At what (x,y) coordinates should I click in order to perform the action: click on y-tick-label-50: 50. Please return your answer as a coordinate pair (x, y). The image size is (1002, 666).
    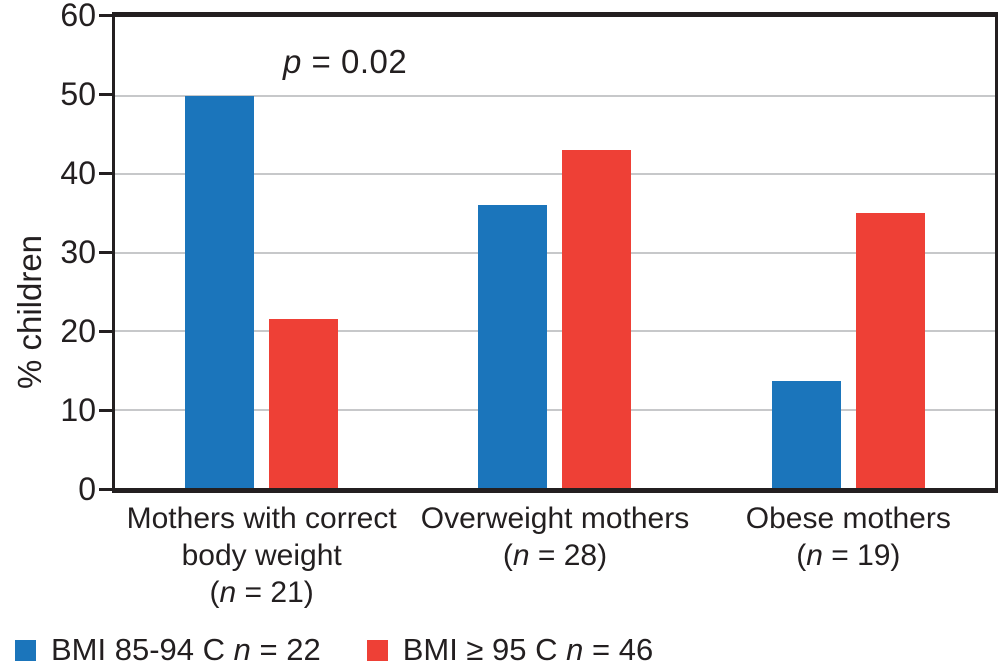
    Looking at the image, I should click on (78, 94).